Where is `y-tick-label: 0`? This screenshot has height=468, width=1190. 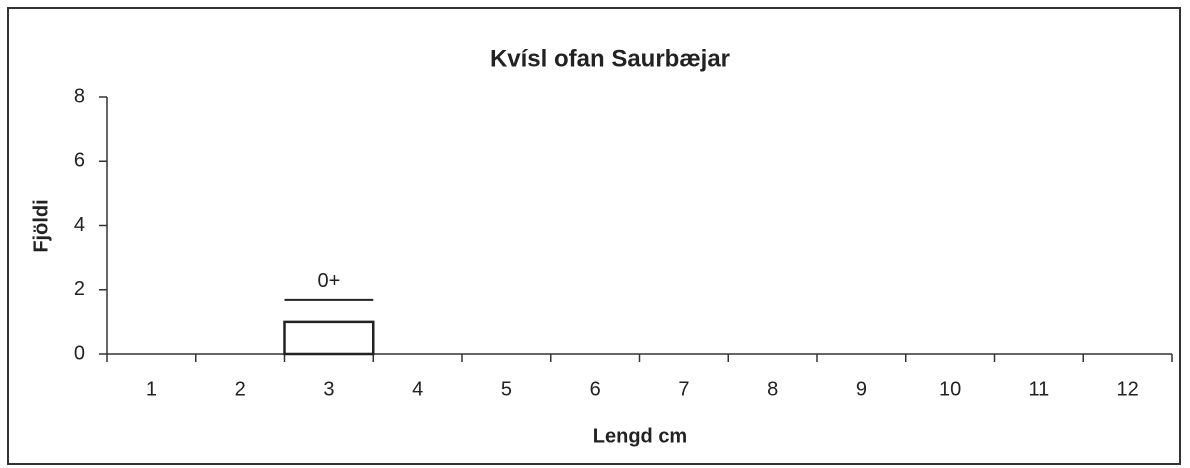 y-tick-label: 0 is located at coordinates (79, 353).